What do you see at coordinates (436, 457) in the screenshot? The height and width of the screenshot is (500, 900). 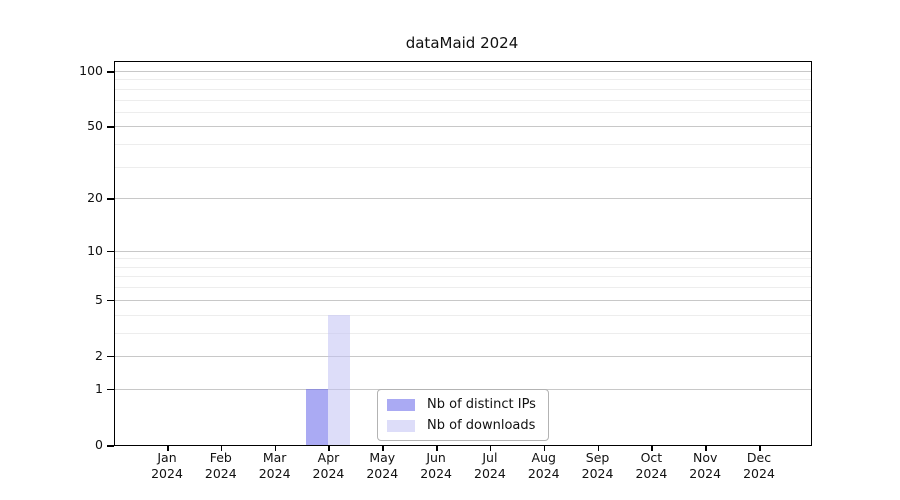 I see `x-tick-month: Jun` at bounding box center [436, 457].